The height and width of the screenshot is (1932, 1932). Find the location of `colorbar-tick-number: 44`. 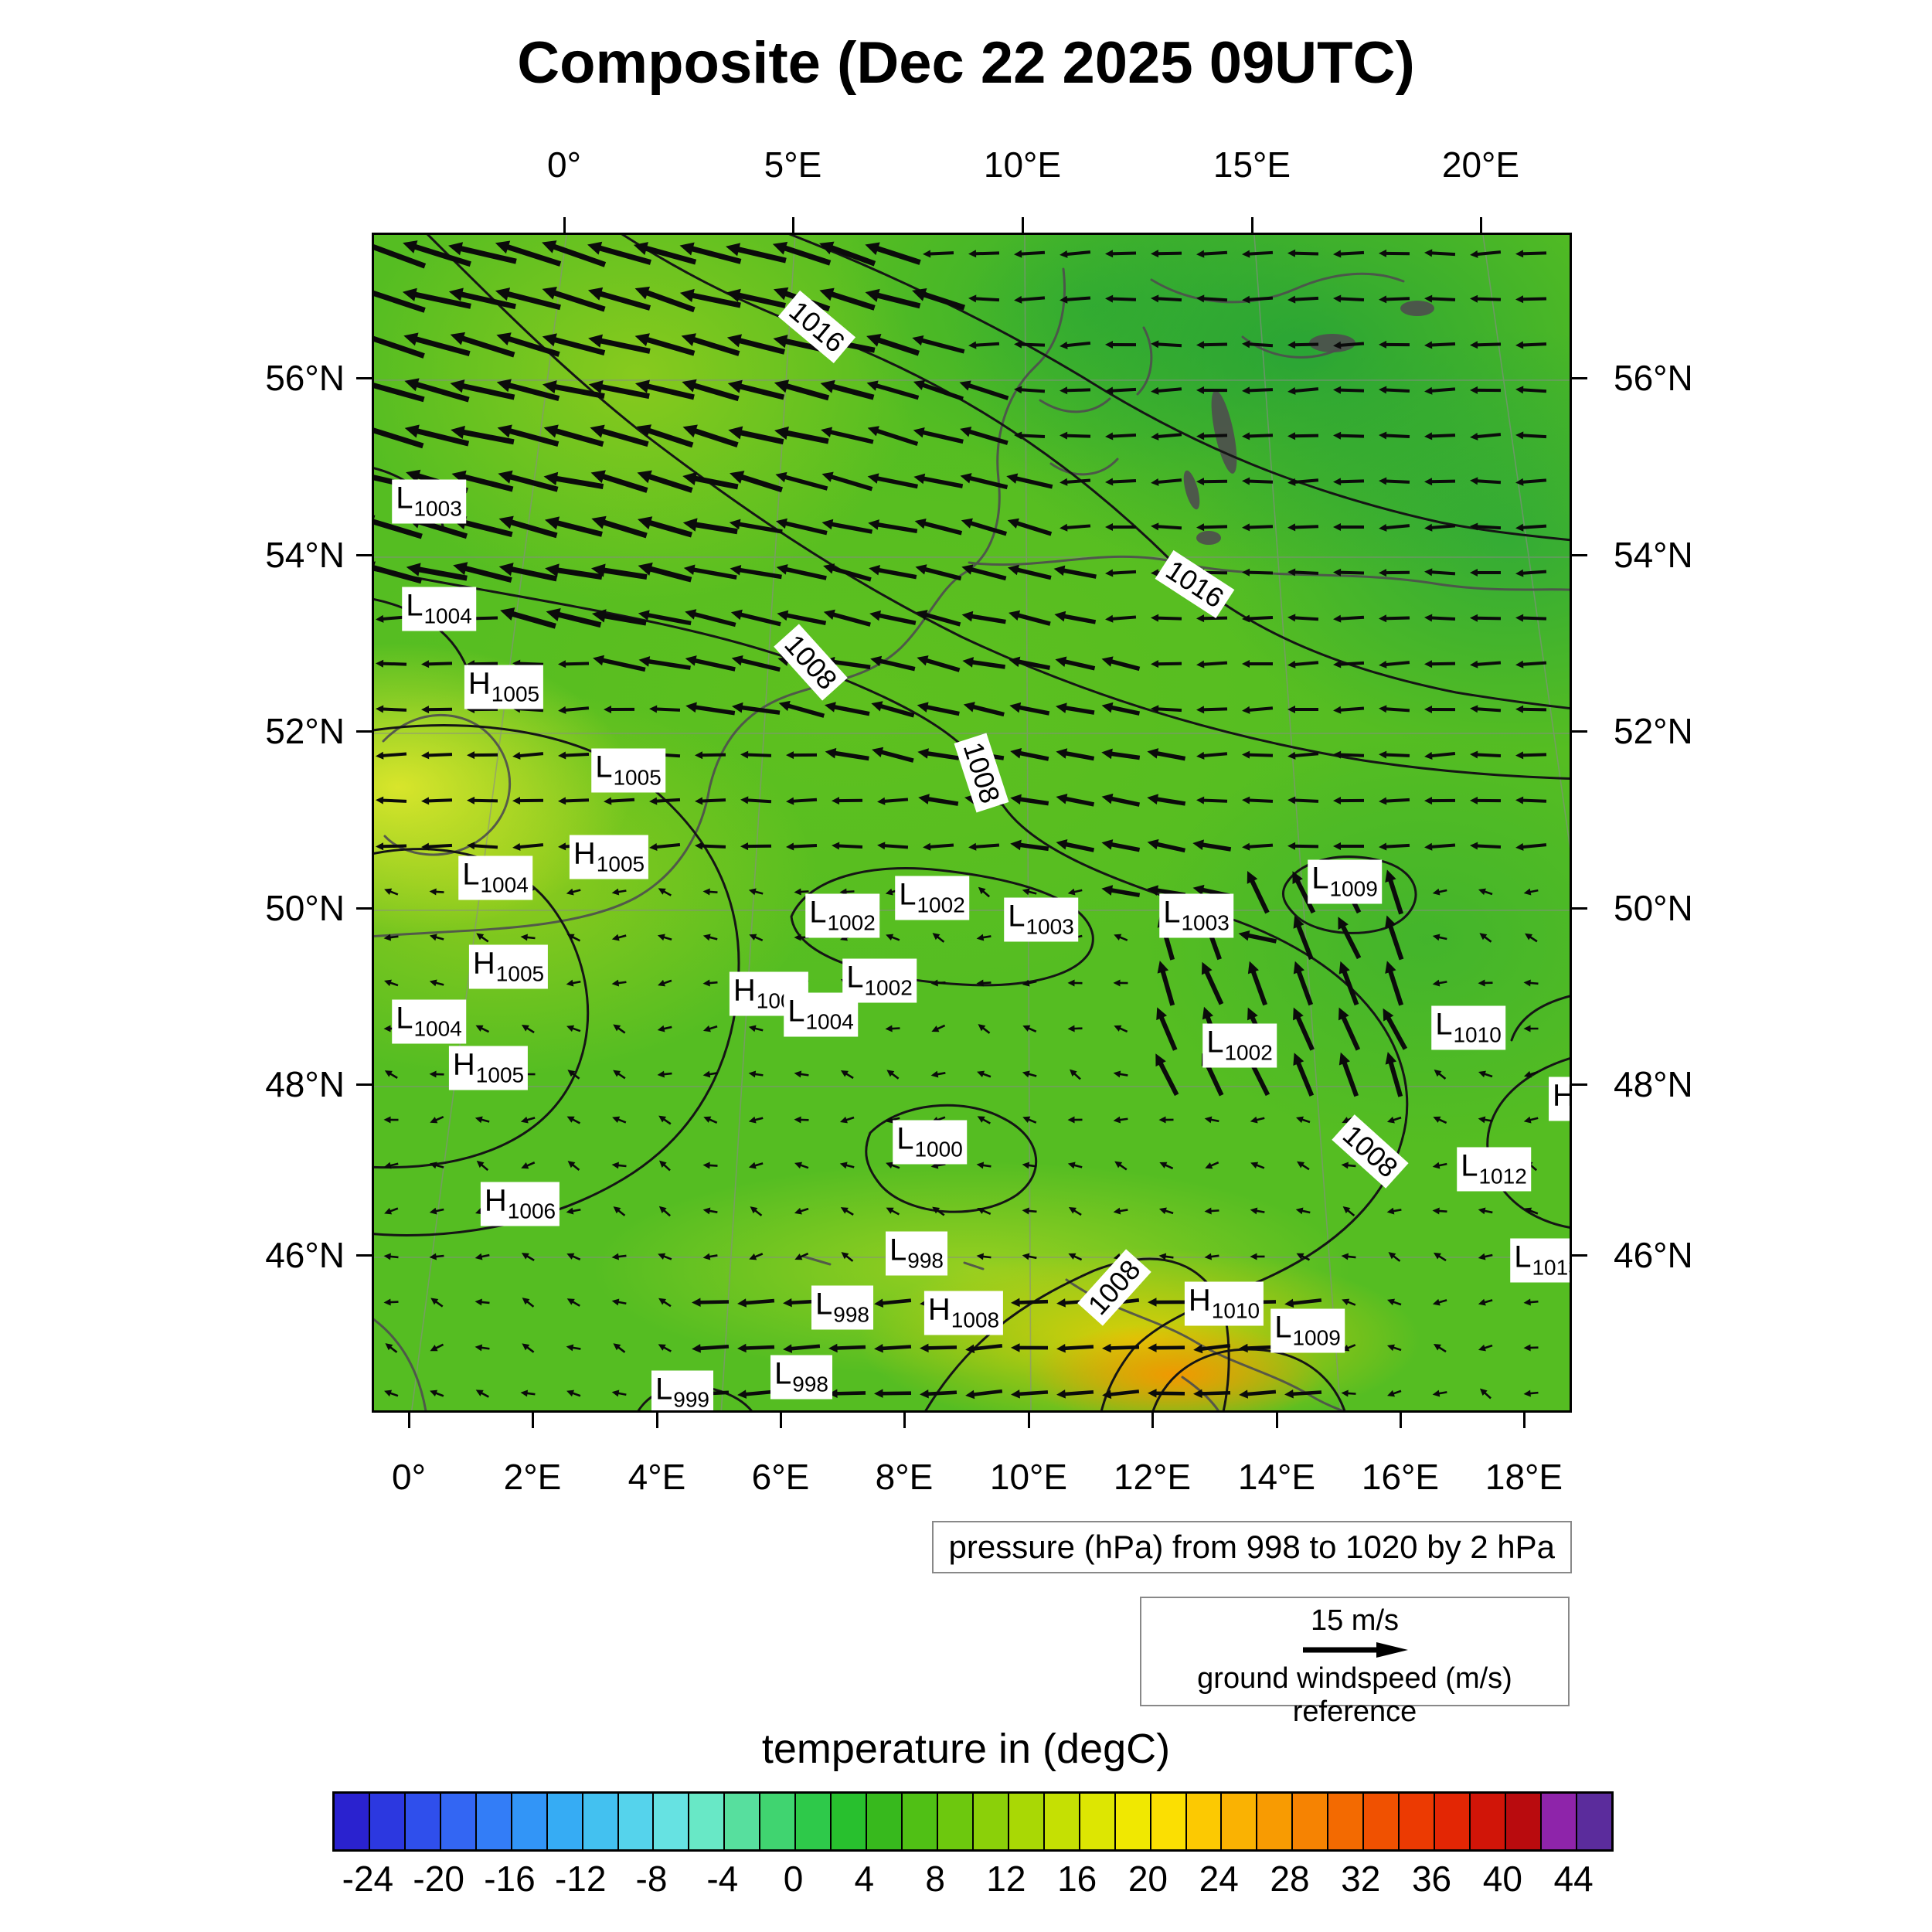

colorbar-tick-number: 44 is located at coordinates (1574, 1879).